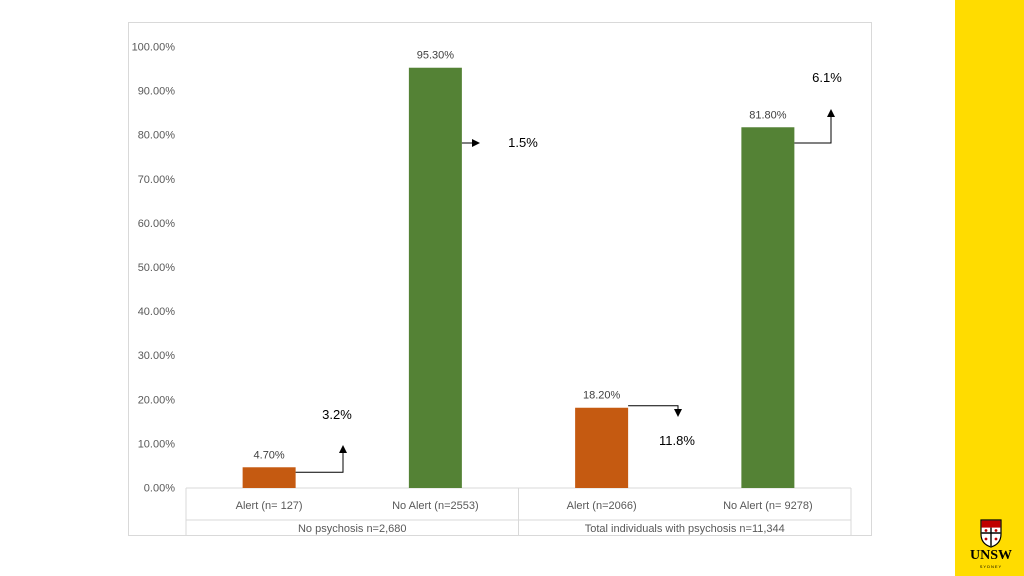 This screenshot has height=576, width=1024. Describe the element at coordinates (157, 312) in the screenshot. I see `y-tick-label: 40.00%` at that location.